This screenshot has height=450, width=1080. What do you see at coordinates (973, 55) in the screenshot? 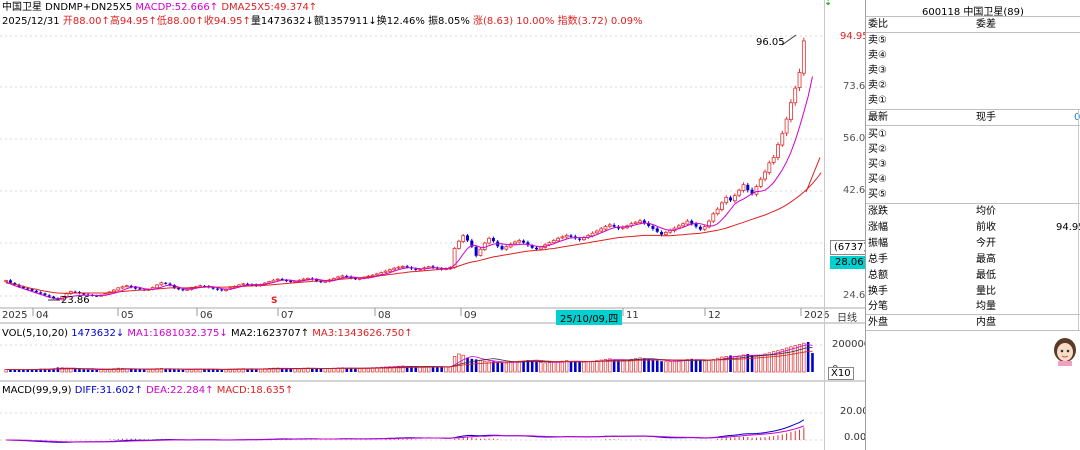
I see `sell-row-4: 卖④` at bounding box center [973, 55].